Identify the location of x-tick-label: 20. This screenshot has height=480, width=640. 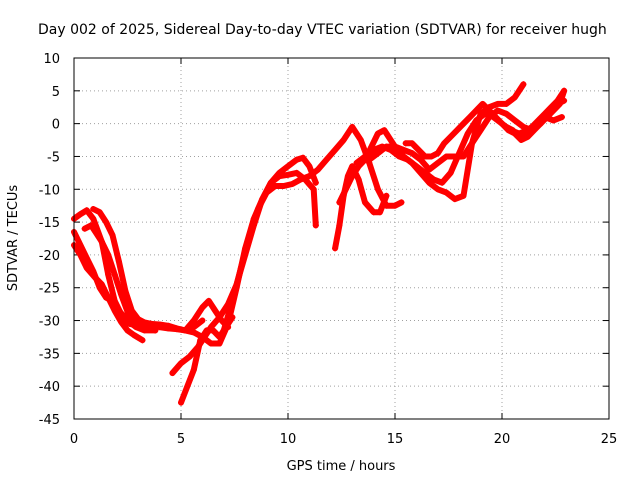
(502, 439).